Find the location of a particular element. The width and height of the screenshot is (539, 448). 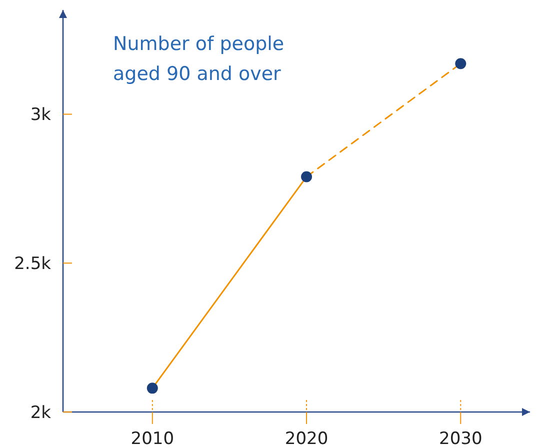

y-tick-label: 2.5k is located at coordinates (33, 264).